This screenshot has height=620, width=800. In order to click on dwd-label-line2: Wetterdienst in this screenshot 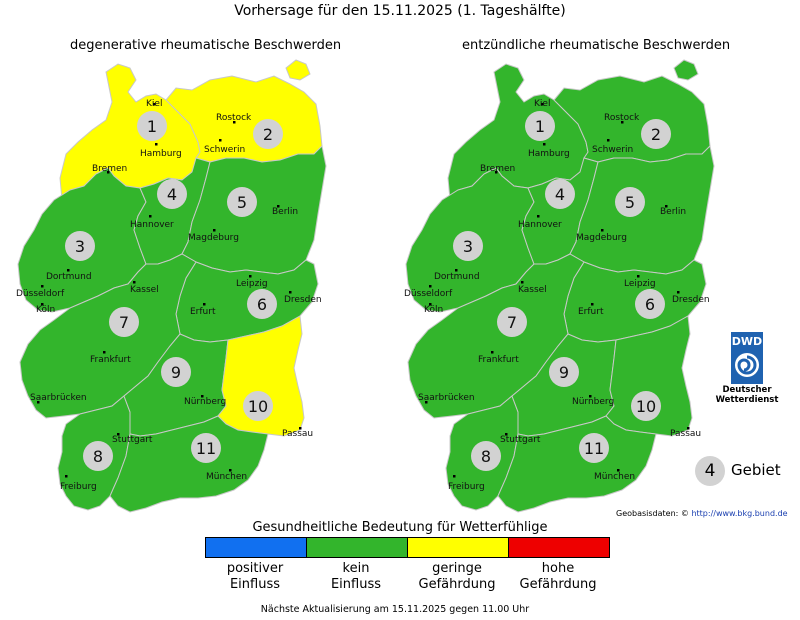, I will do `click(747, 400)`.